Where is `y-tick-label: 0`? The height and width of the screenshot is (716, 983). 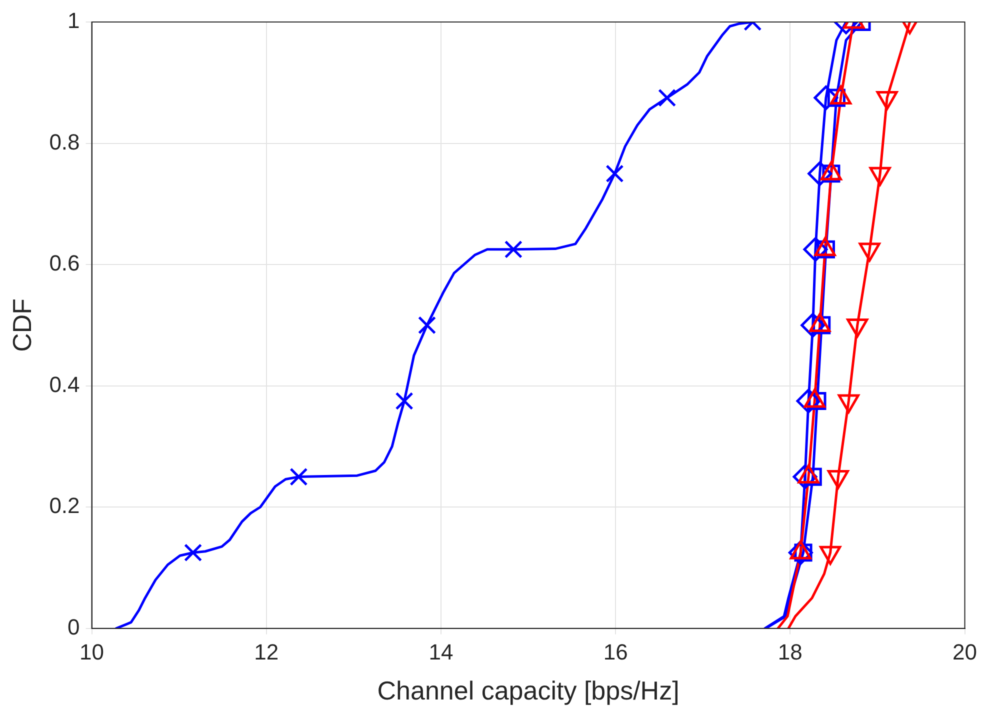
y-tick-label: 0 is located at coordinates (74, 627).